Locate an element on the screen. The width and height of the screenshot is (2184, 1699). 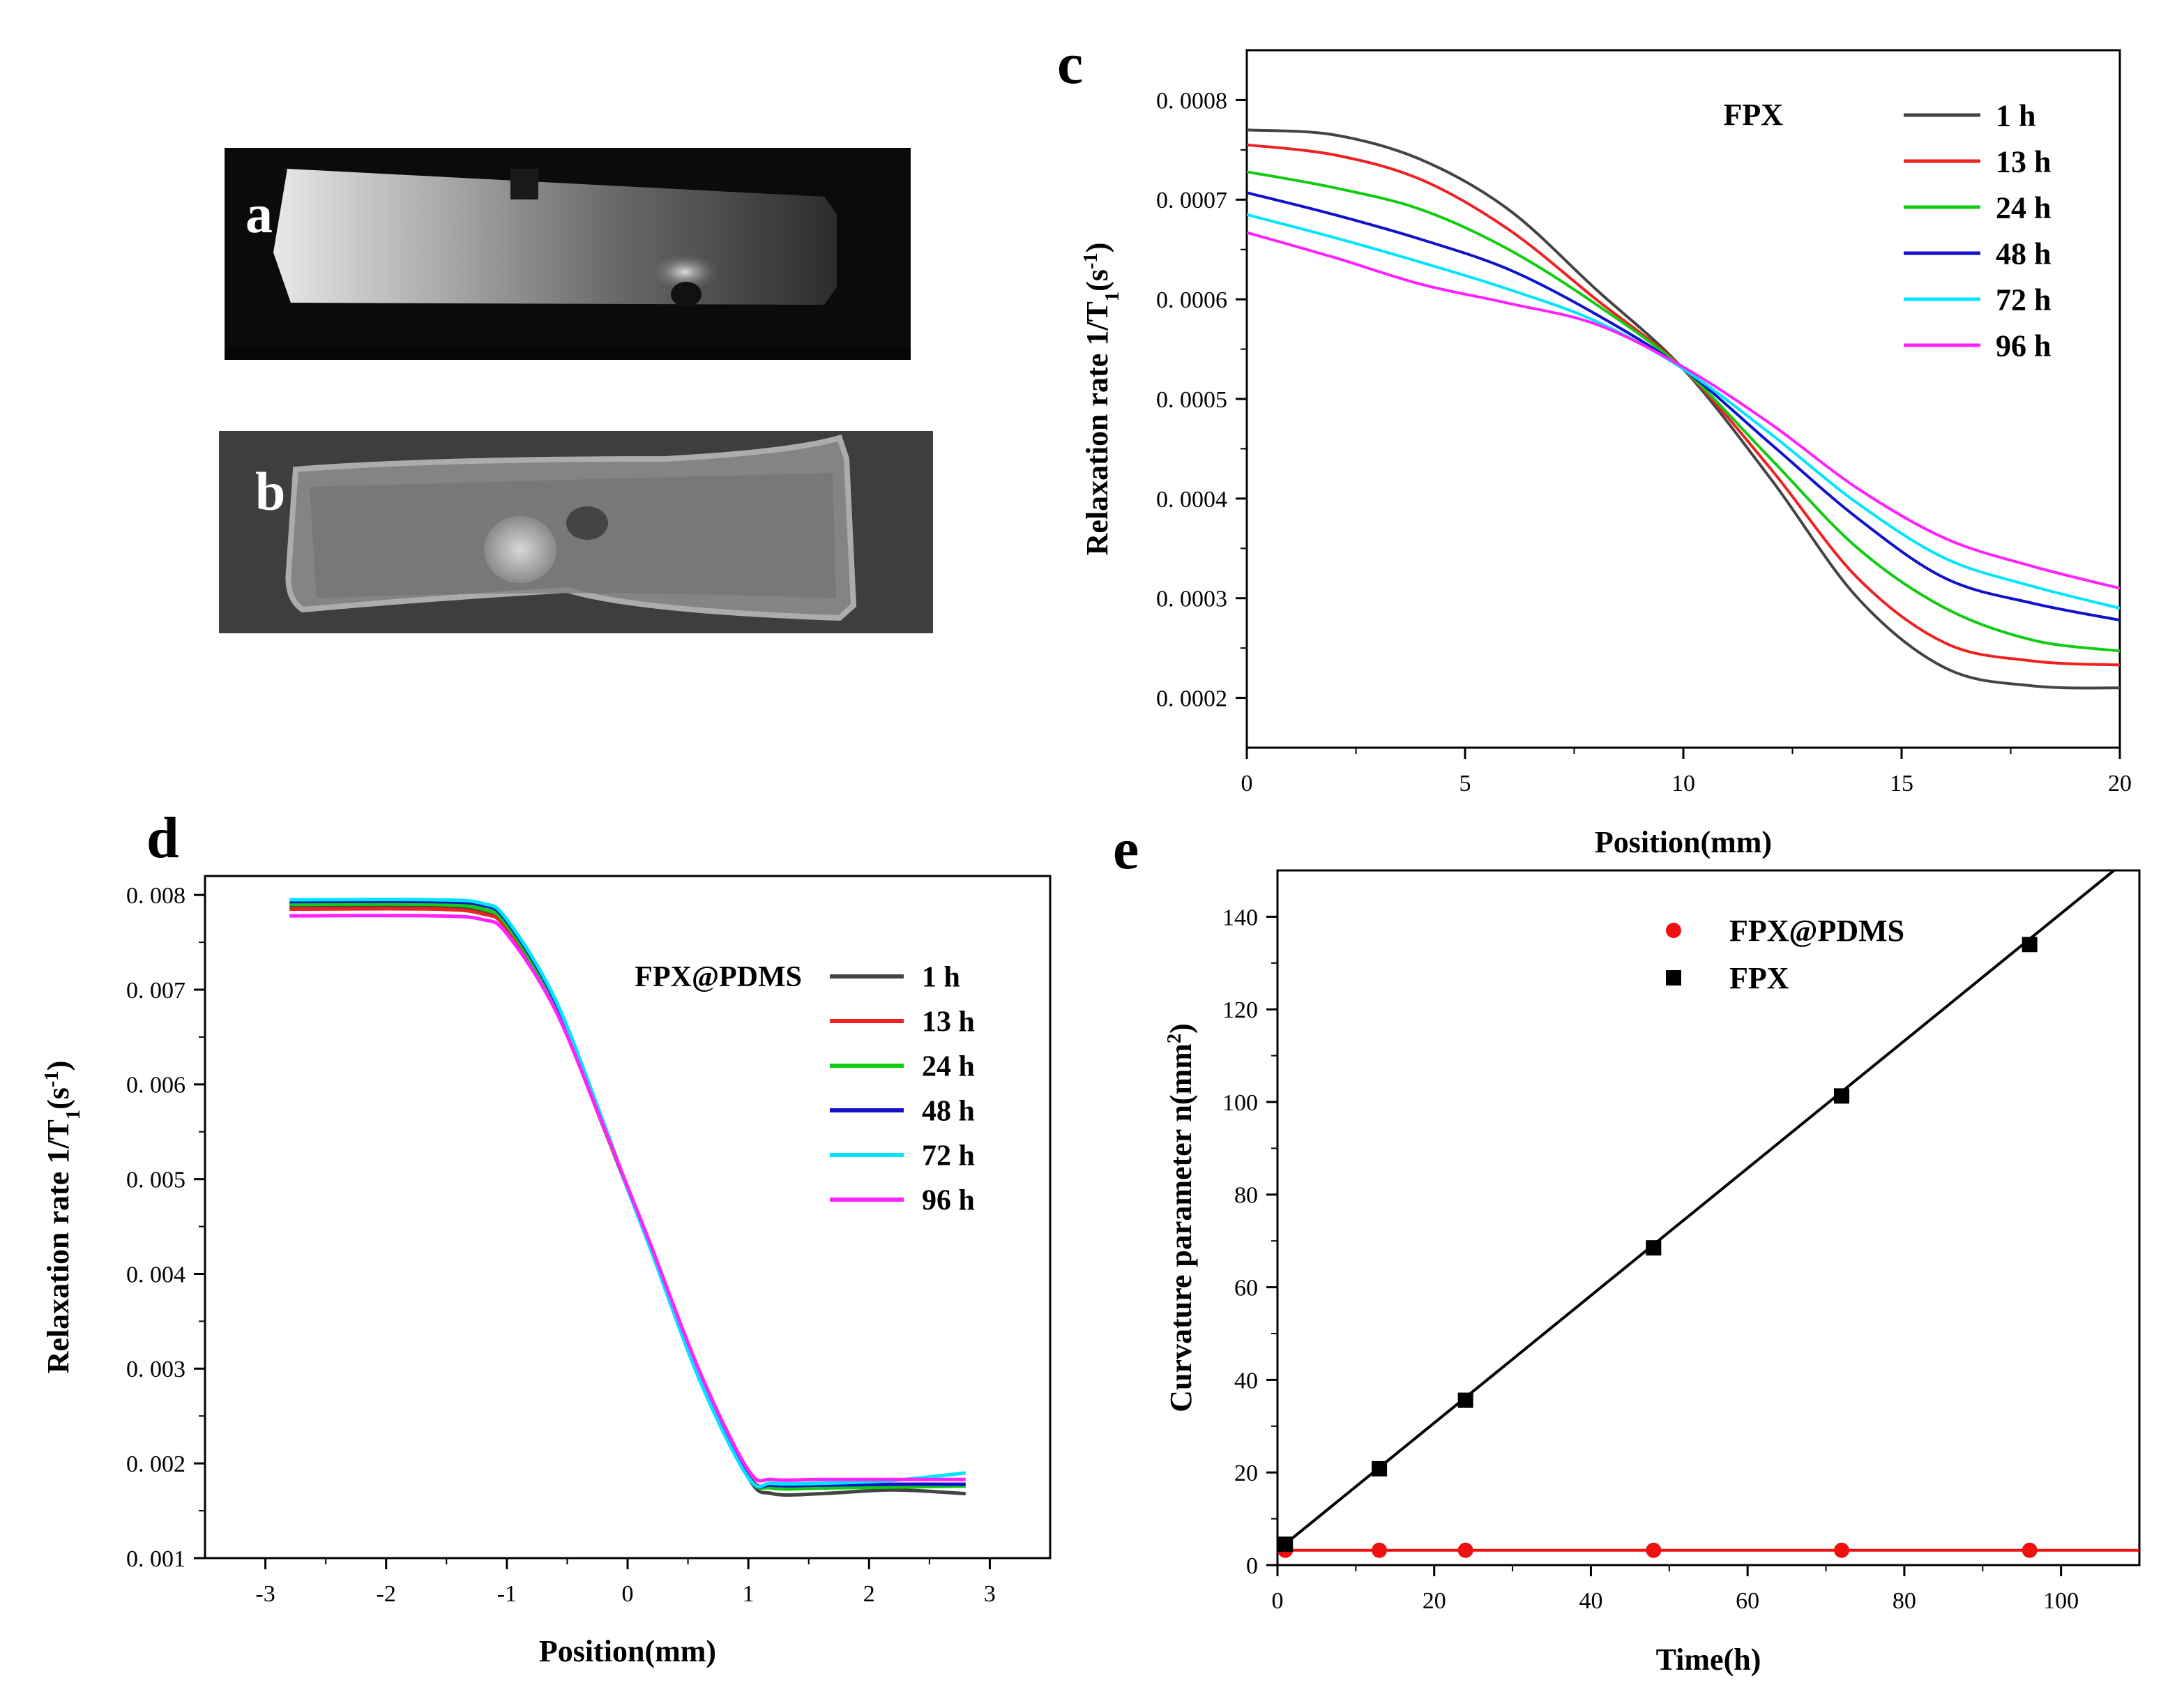
x-tick-label: -2 is located at coordinates (386, 1594).